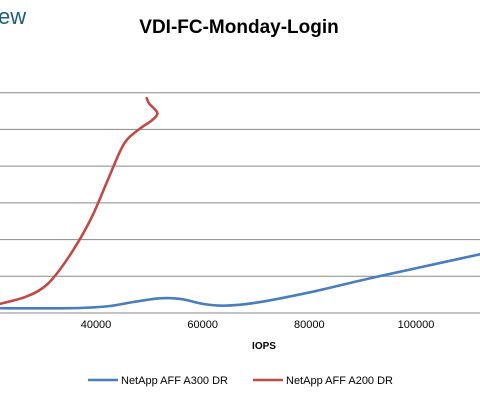  What do you see at coordinates (339, 381) in the screenshot?
I see `legend-label: NetApp AFF A200 DR` at bounding box center [339, 381].